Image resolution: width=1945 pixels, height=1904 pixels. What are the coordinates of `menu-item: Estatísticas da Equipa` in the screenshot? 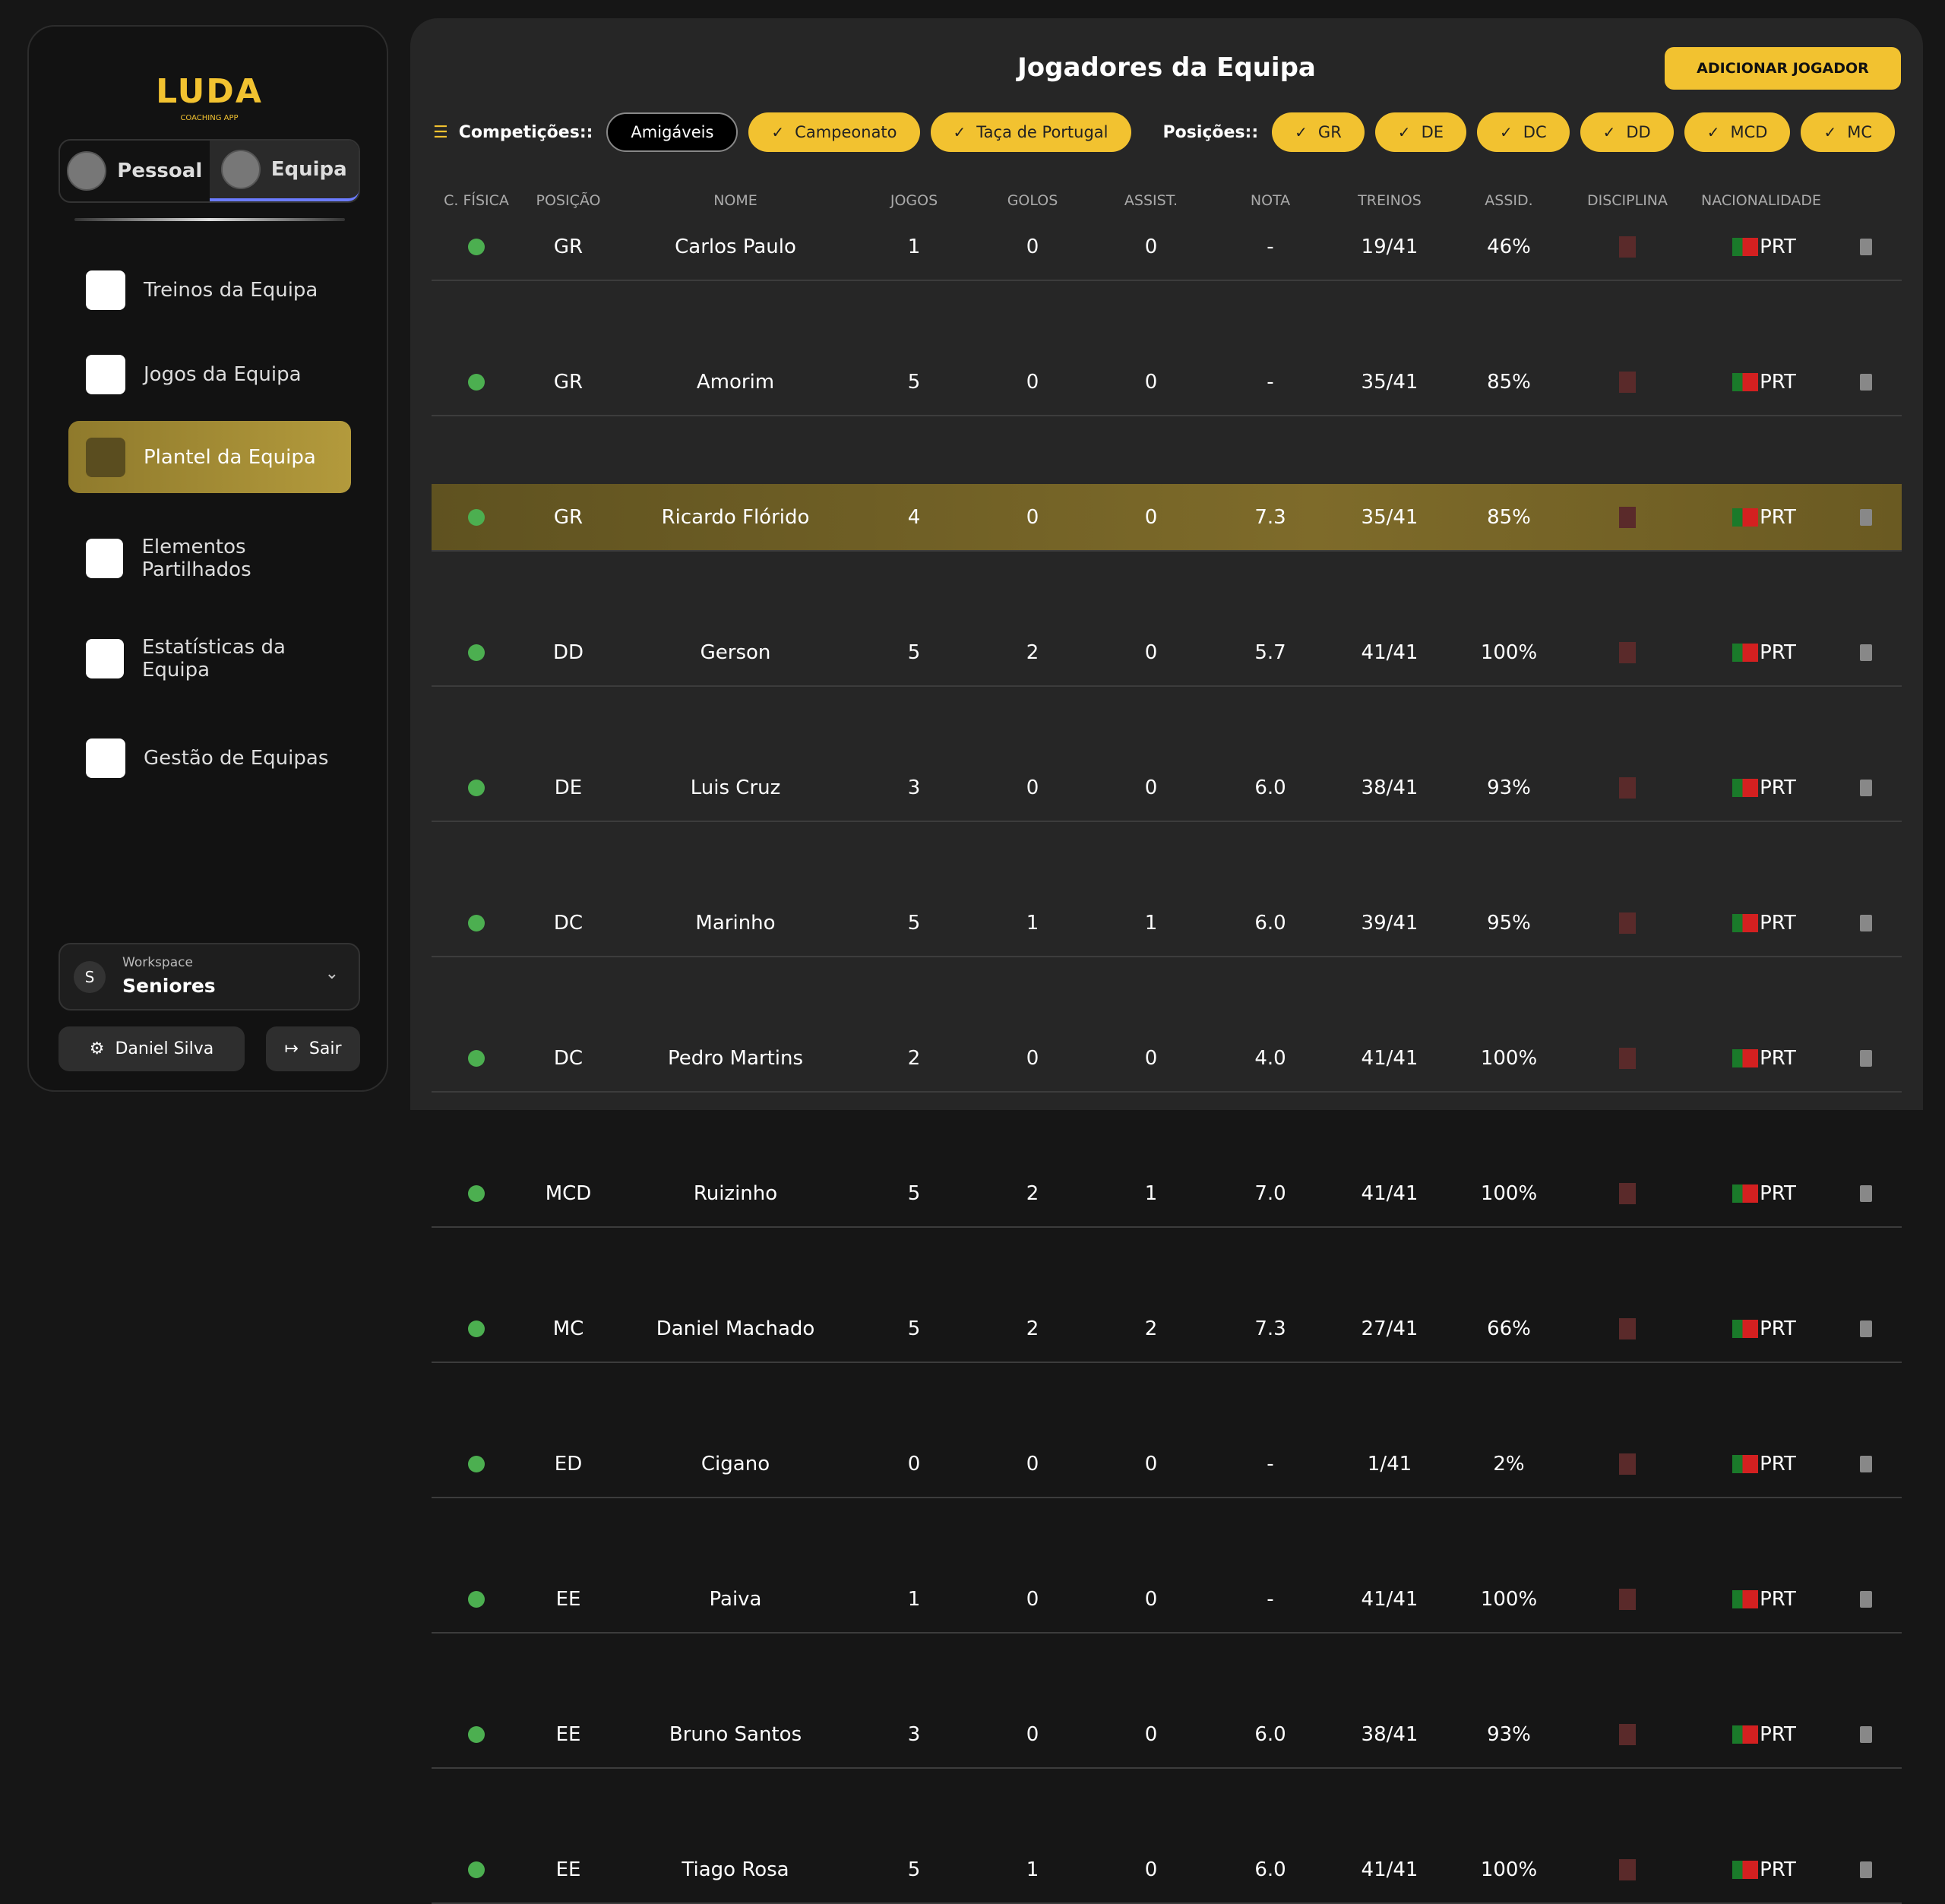 It's located at (209, 658).